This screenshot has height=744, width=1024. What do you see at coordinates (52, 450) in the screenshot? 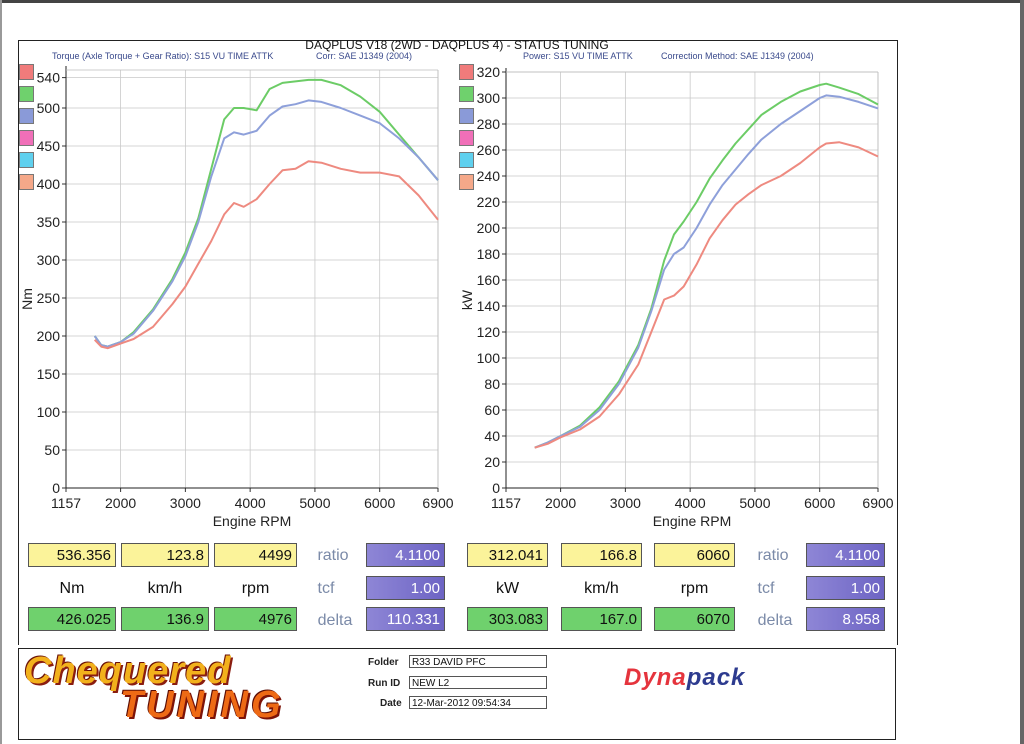
I see `torque-ytick-label: 50` at bounding box center [52, 450].